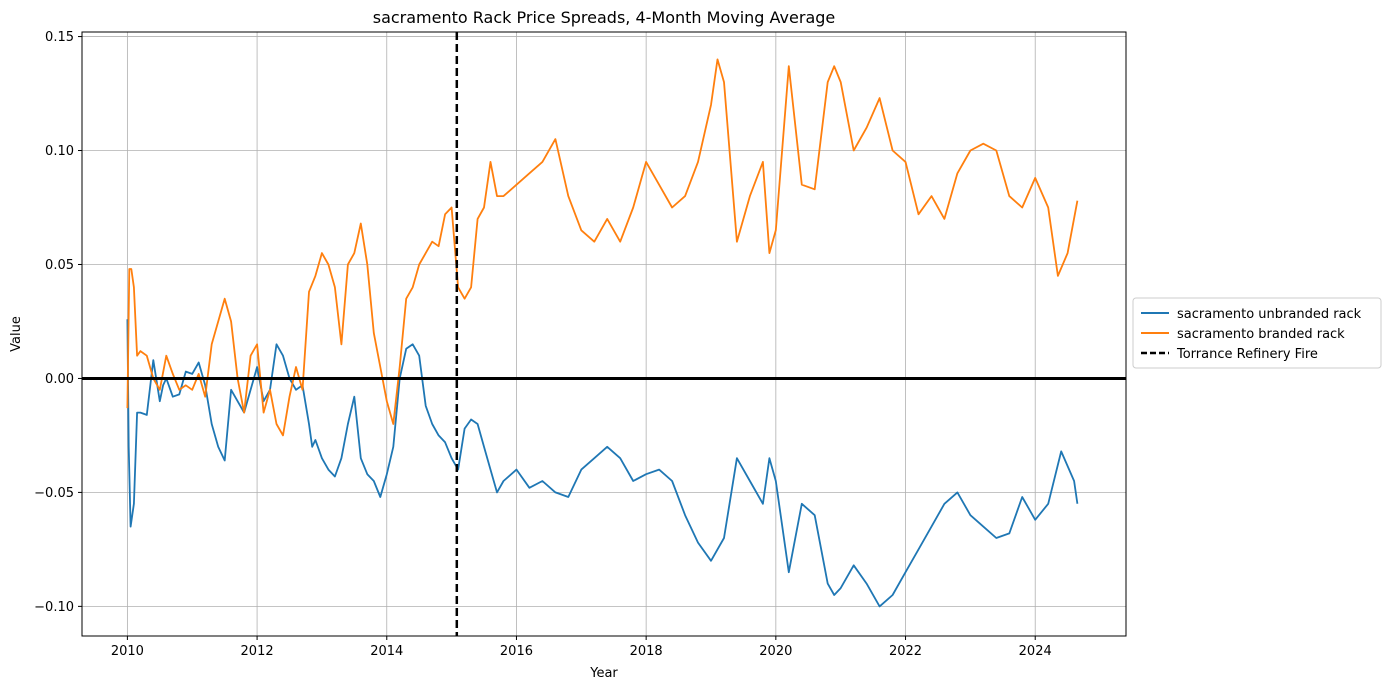  I want to click on x-tick-label: 2020, so click(775, 651).